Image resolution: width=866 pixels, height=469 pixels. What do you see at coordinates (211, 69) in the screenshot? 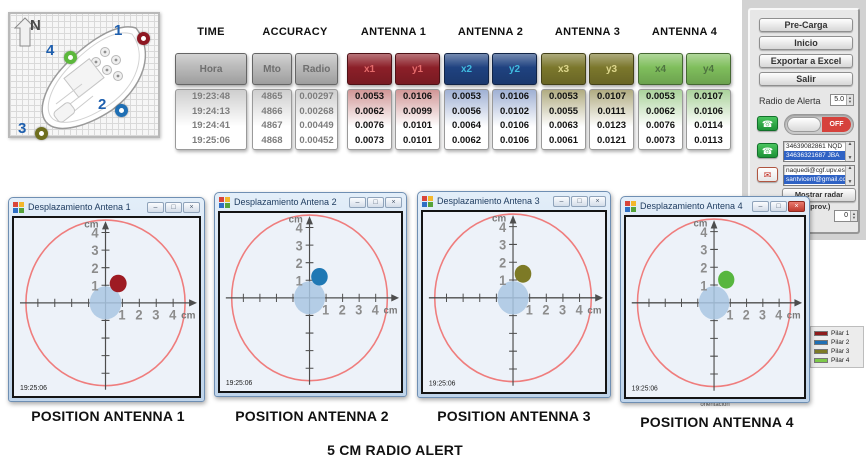
I see `header-hora: Hora` at bounding box center [211, 69].